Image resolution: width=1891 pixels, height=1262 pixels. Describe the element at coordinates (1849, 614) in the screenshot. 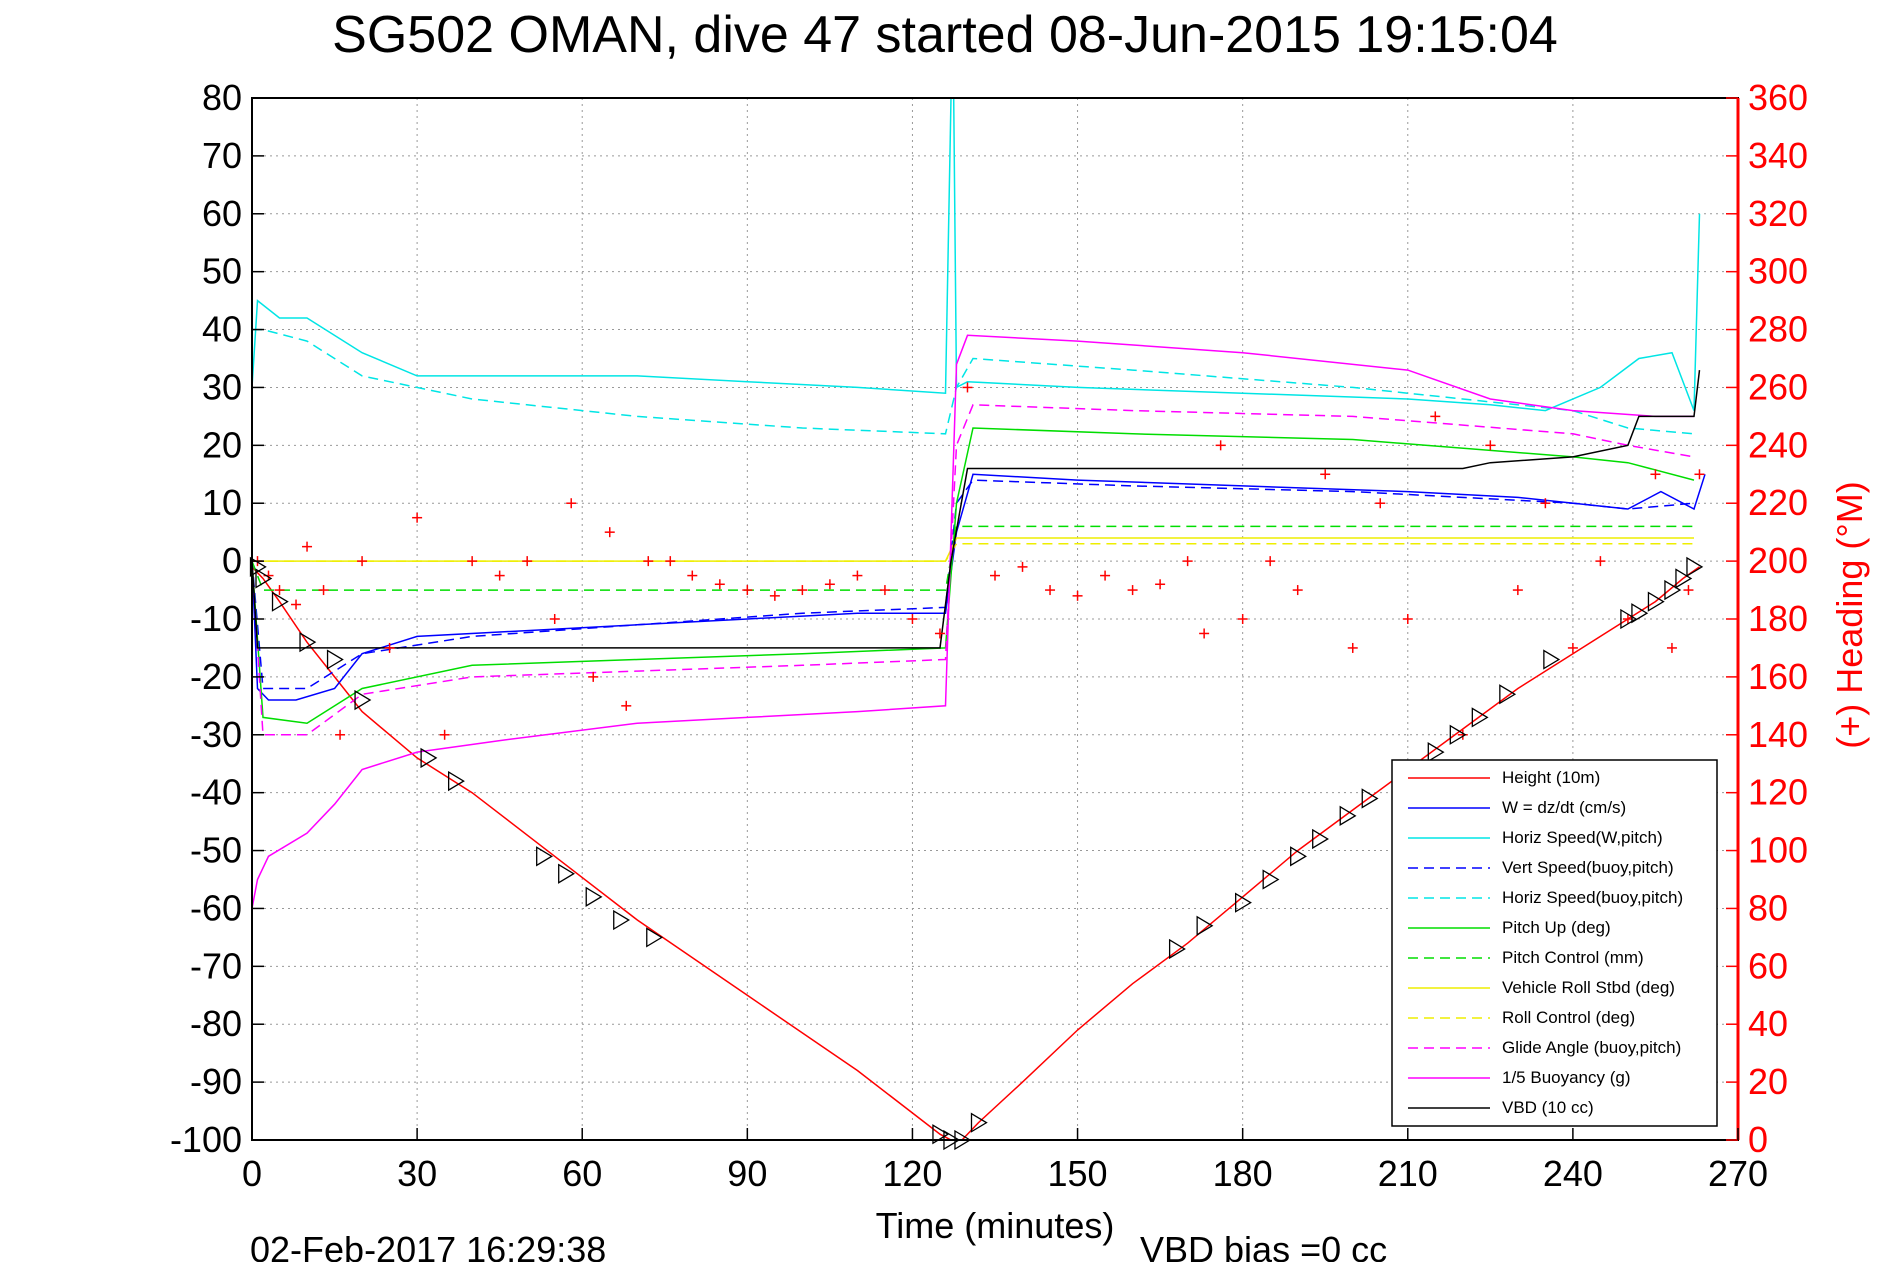

I see `right-axis-label: (+) Heading (°M)` at that location.